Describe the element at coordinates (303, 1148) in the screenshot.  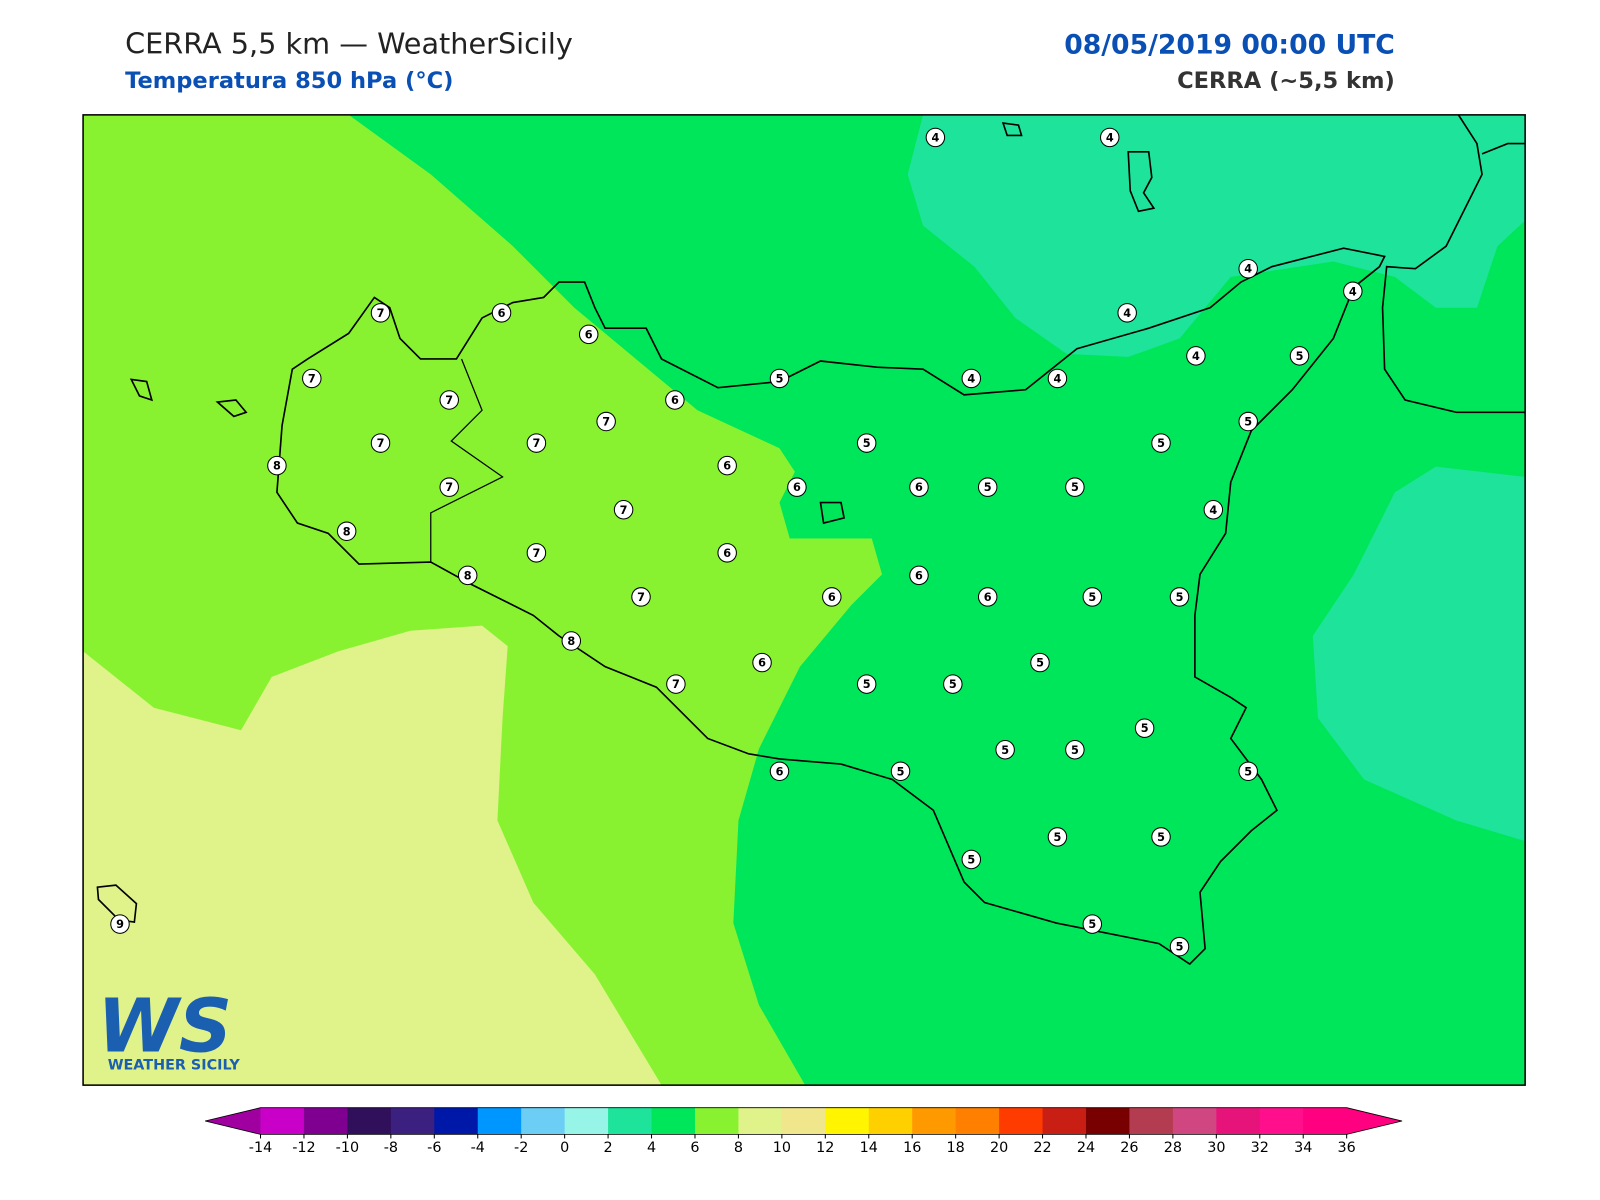
I see `colorbar-tick-label: -12` at that location.